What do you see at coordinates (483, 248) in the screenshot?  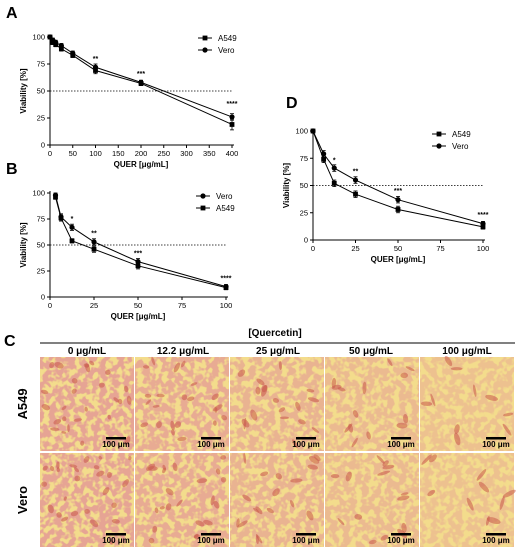 I see `x-tick-label-d: 100` at bounding box center [483, 248].